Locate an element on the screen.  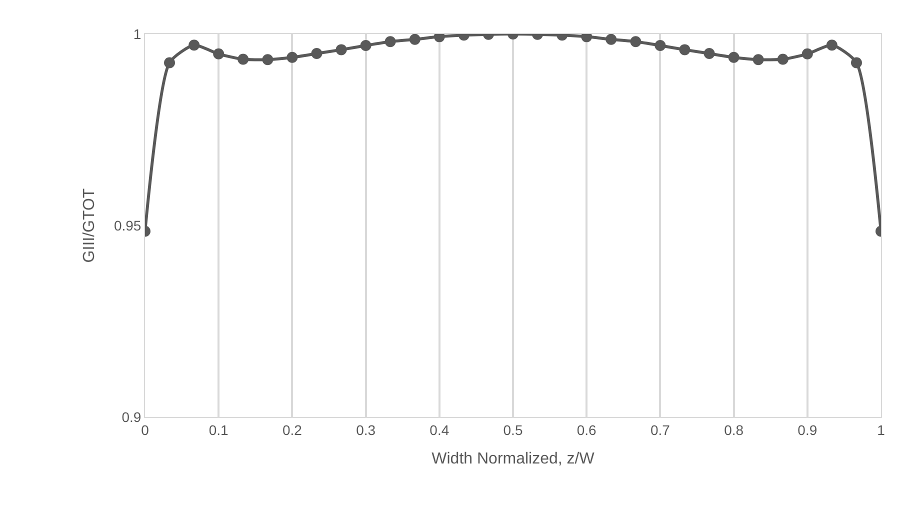
y-tick-label: 0.95 is located at coordinates (128, 225).